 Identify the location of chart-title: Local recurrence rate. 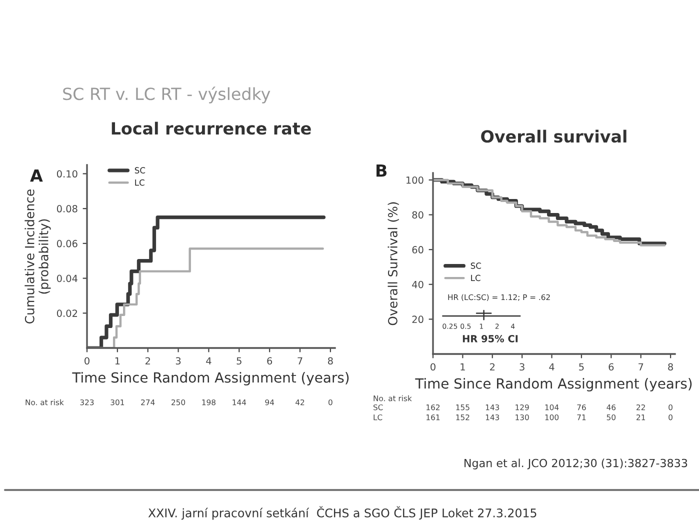
(211, 128).